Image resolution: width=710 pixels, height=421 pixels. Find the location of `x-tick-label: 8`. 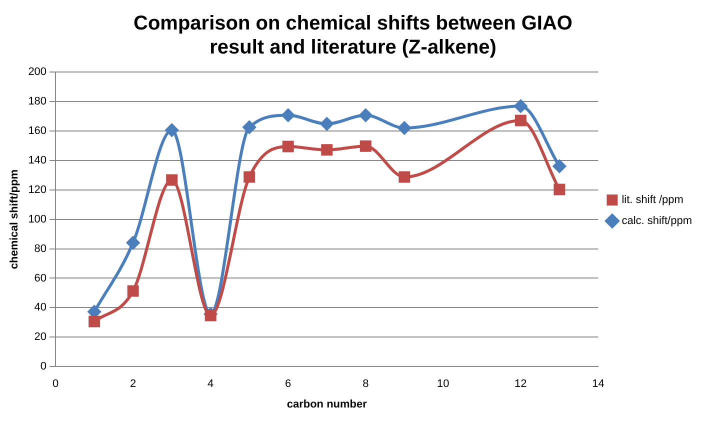

x-tick-label: 8 is located at coordinates (365, 384).